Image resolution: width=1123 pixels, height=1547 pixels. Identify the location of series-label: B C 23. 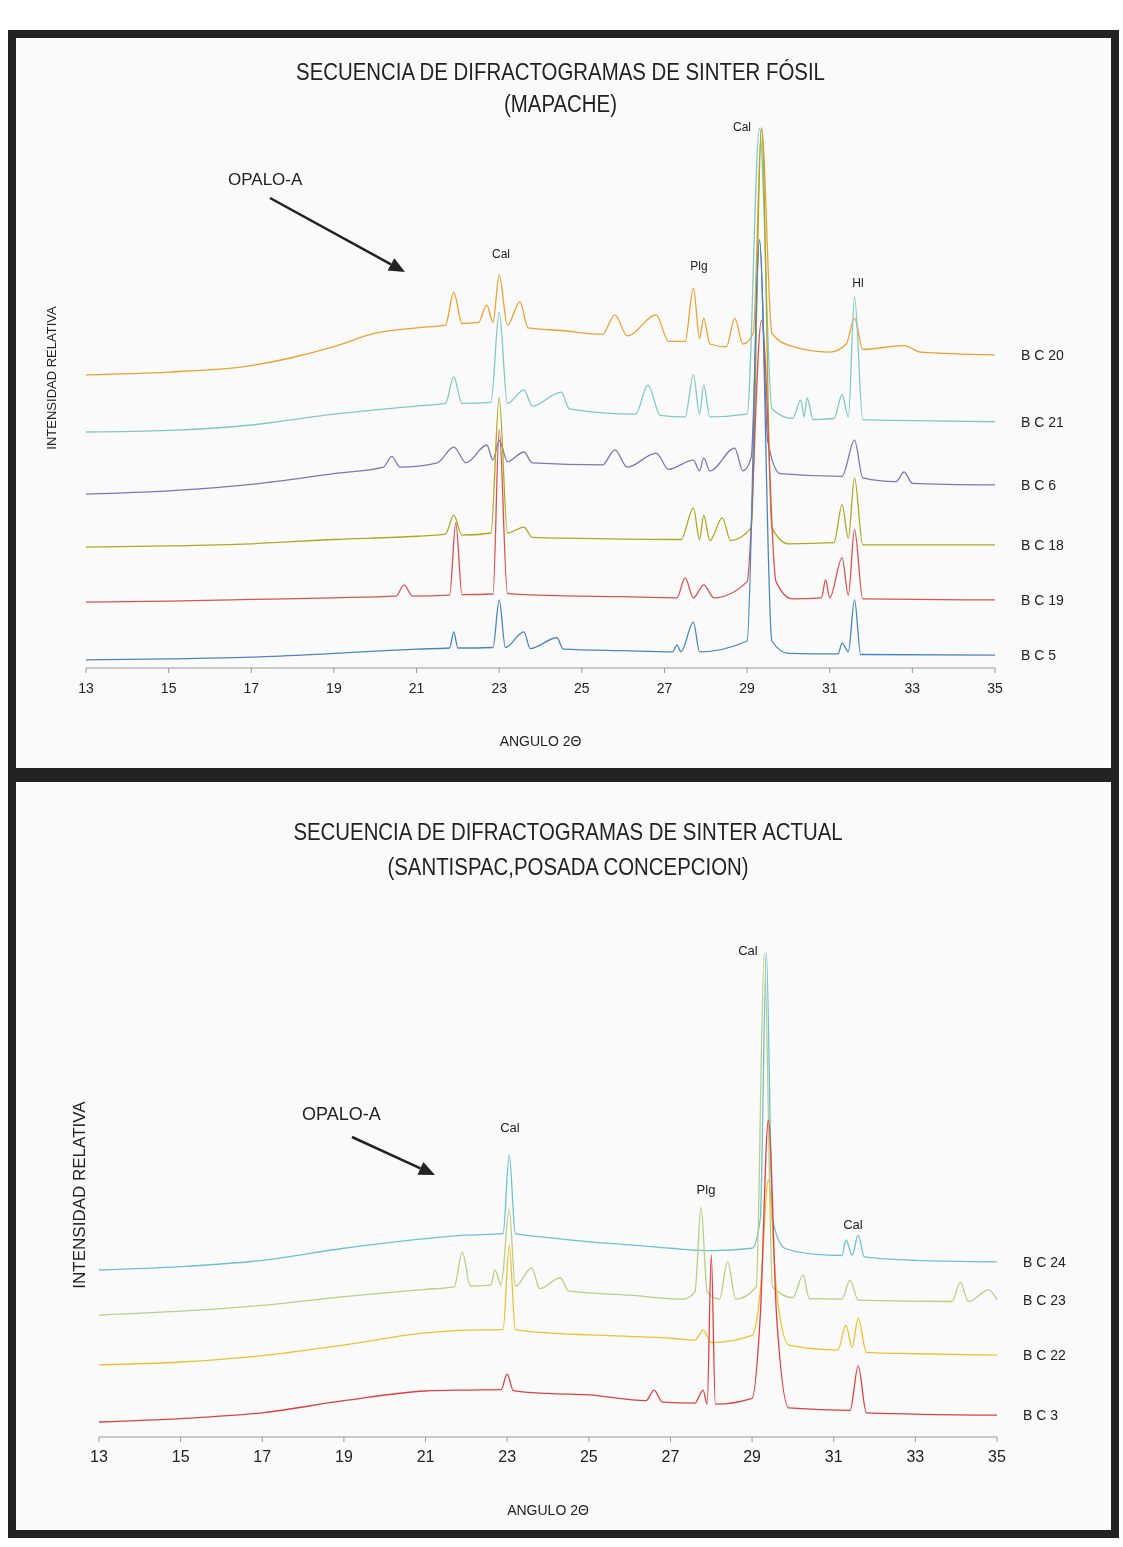
(1045, 1300).